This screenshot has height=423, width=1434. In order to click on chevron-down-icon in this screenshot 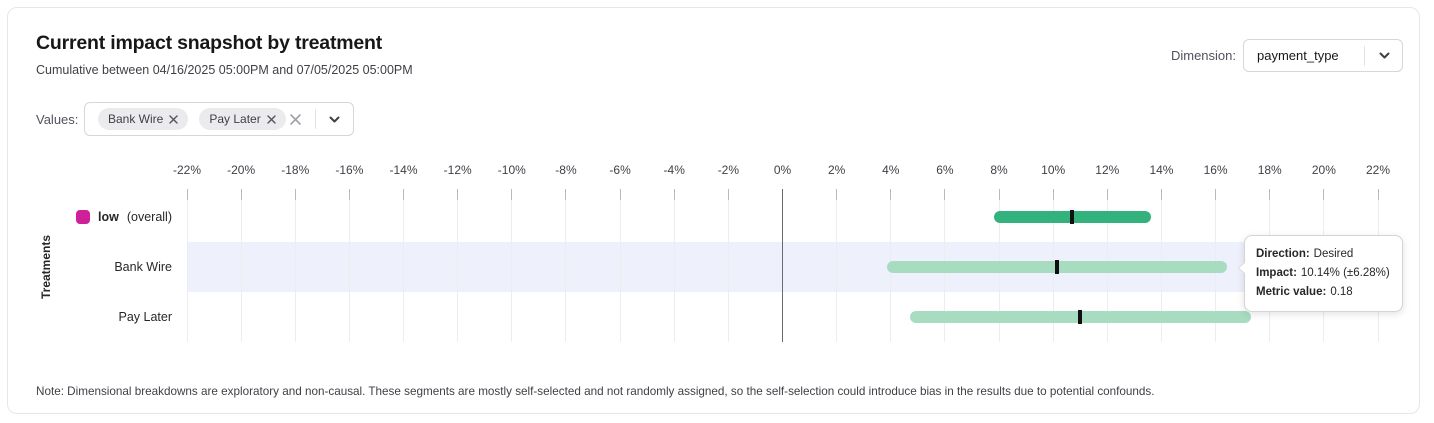, I will do `click(1384, 56)`.